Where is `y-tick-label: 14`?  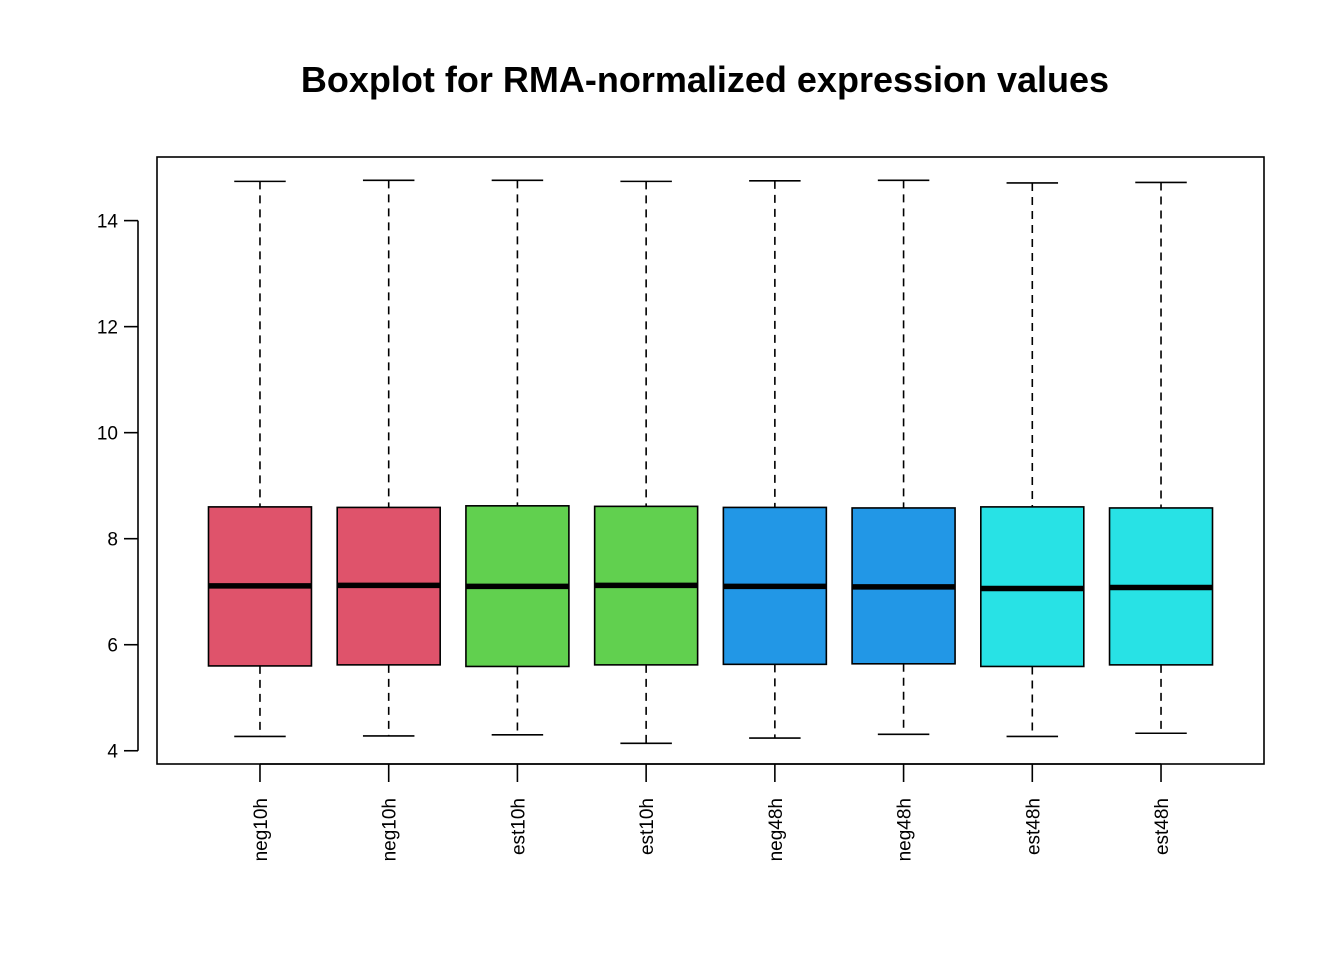 y-tick-label: 14 is located at coordinates (108, 222).